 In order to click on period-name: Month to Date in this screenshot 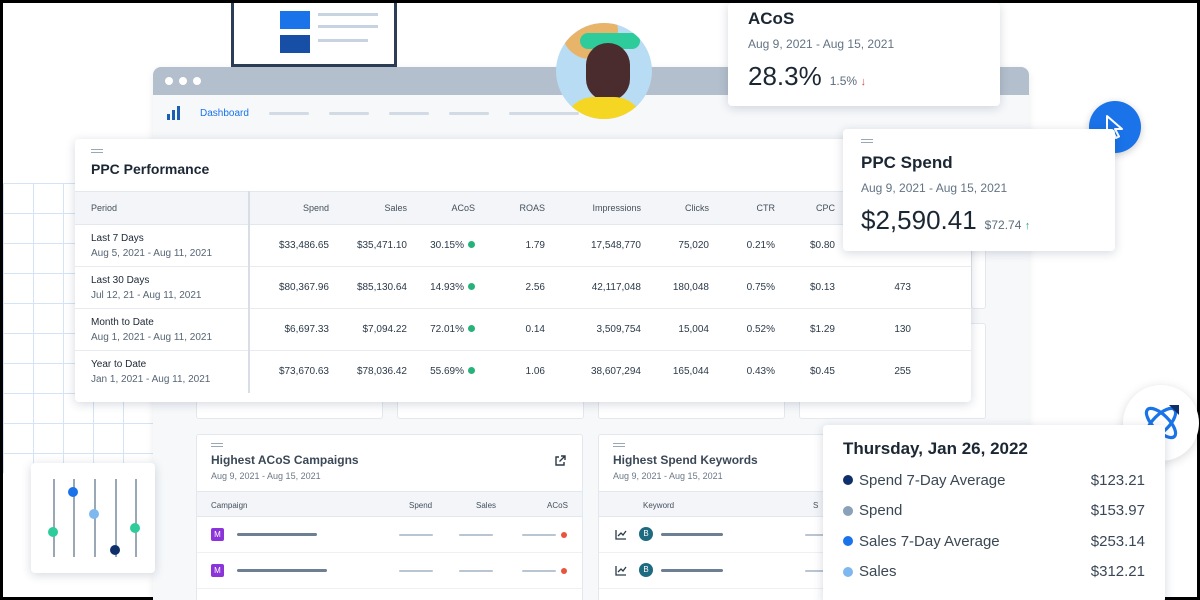, I will do `click(122, 322)`.